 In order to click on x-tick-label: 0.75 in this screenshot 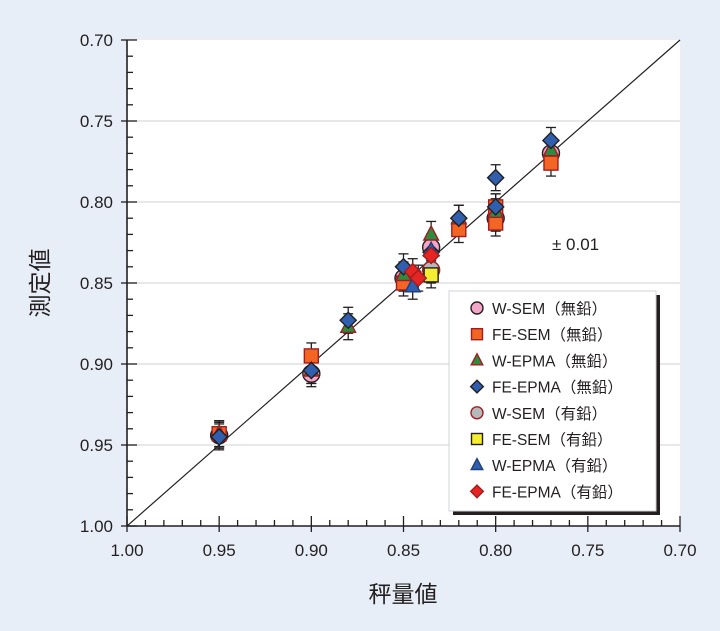, I will do `click(587, 550)`.